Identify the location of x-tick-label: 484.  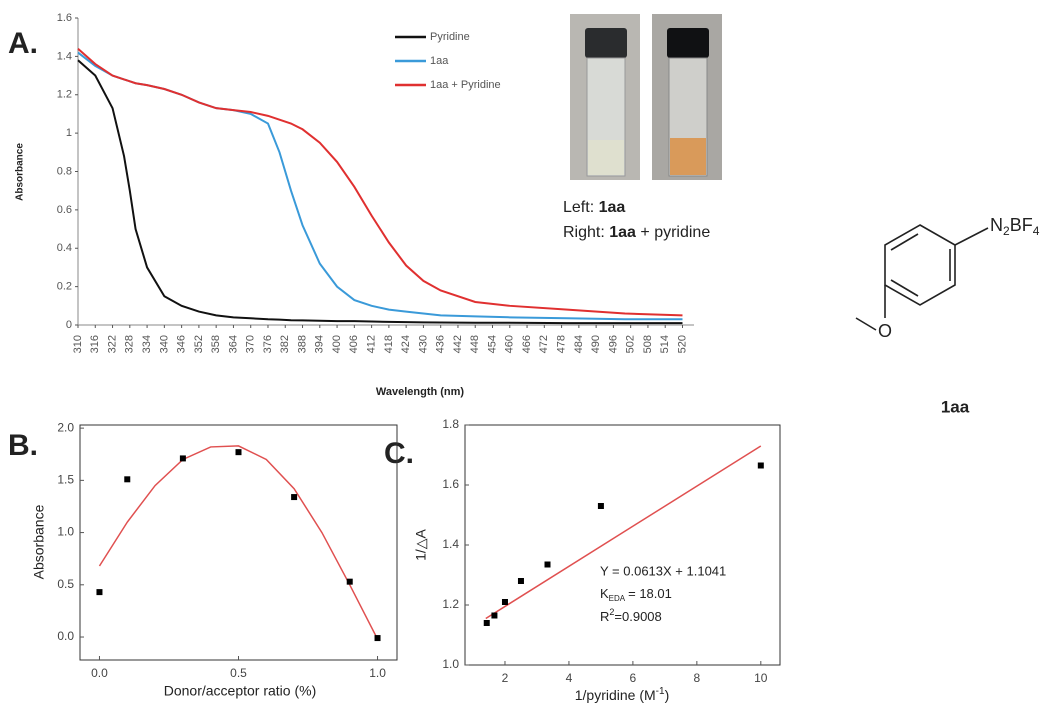
(579, 344).